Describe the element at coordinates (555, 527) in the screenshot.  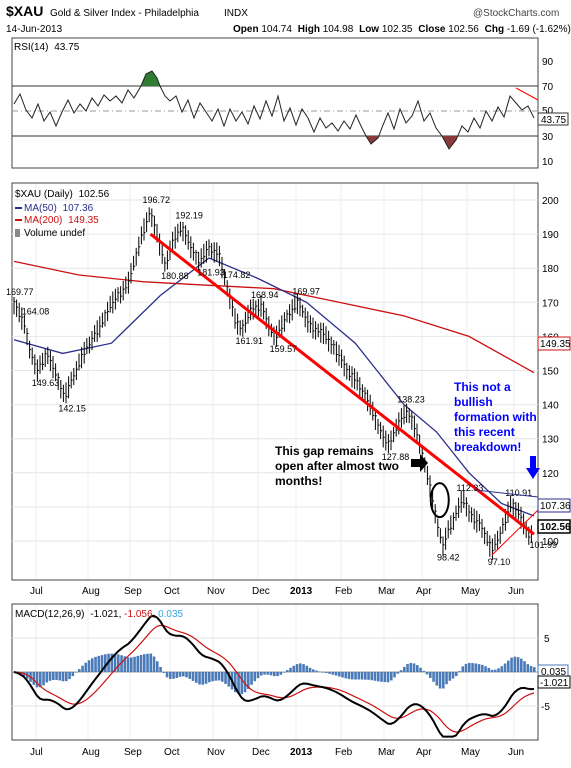
I see `close-tag-text: 102.56` at that location.